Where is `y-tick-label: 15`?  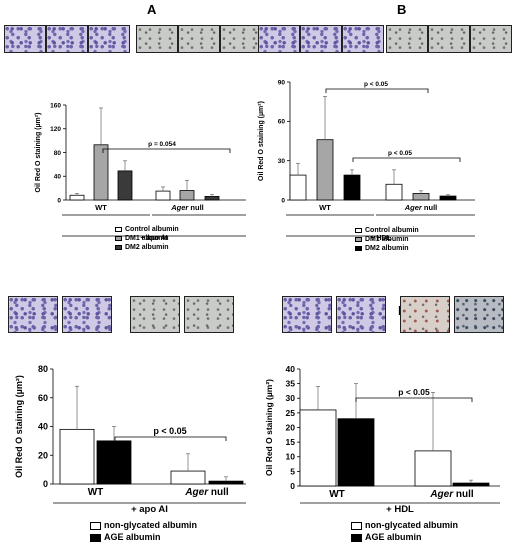
y-tick-label: 15 is located at coordinates (291, 442).